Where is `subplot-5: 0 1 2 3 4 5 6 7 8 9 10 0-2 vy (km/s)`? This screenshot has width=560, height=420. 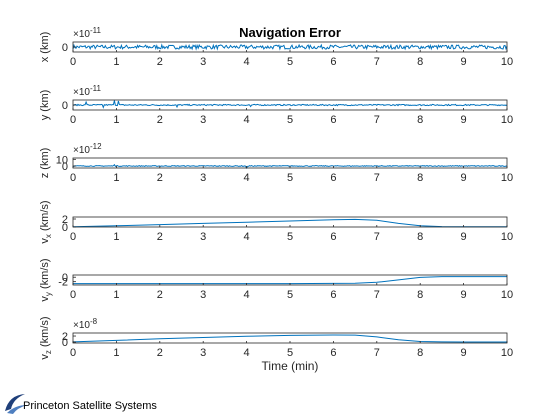 subplot-5: 0 1 2 3 4 5 6 7 8 9 10 0-2 vy (km/s) is located at coordinates (276, 279).